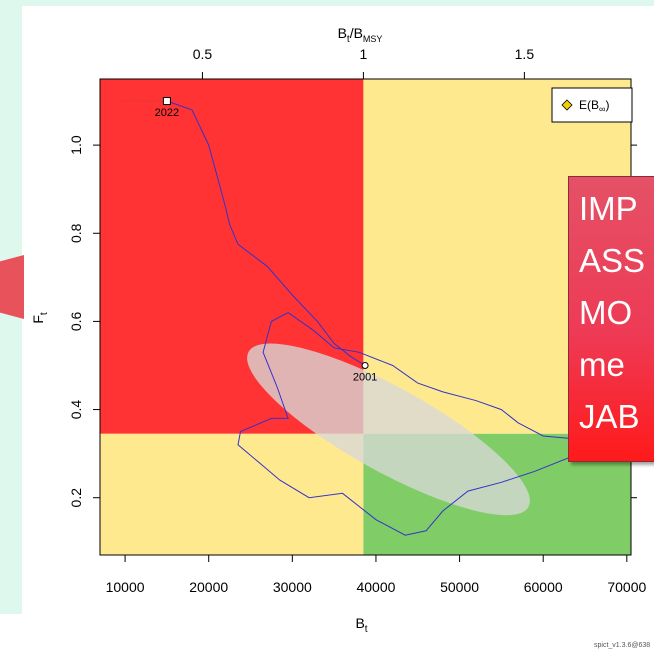 Image resolution: width=654 pixels, height=655 pixels. I want to click on footer-note: spict_v1.3.6@638, so click(622, 645).